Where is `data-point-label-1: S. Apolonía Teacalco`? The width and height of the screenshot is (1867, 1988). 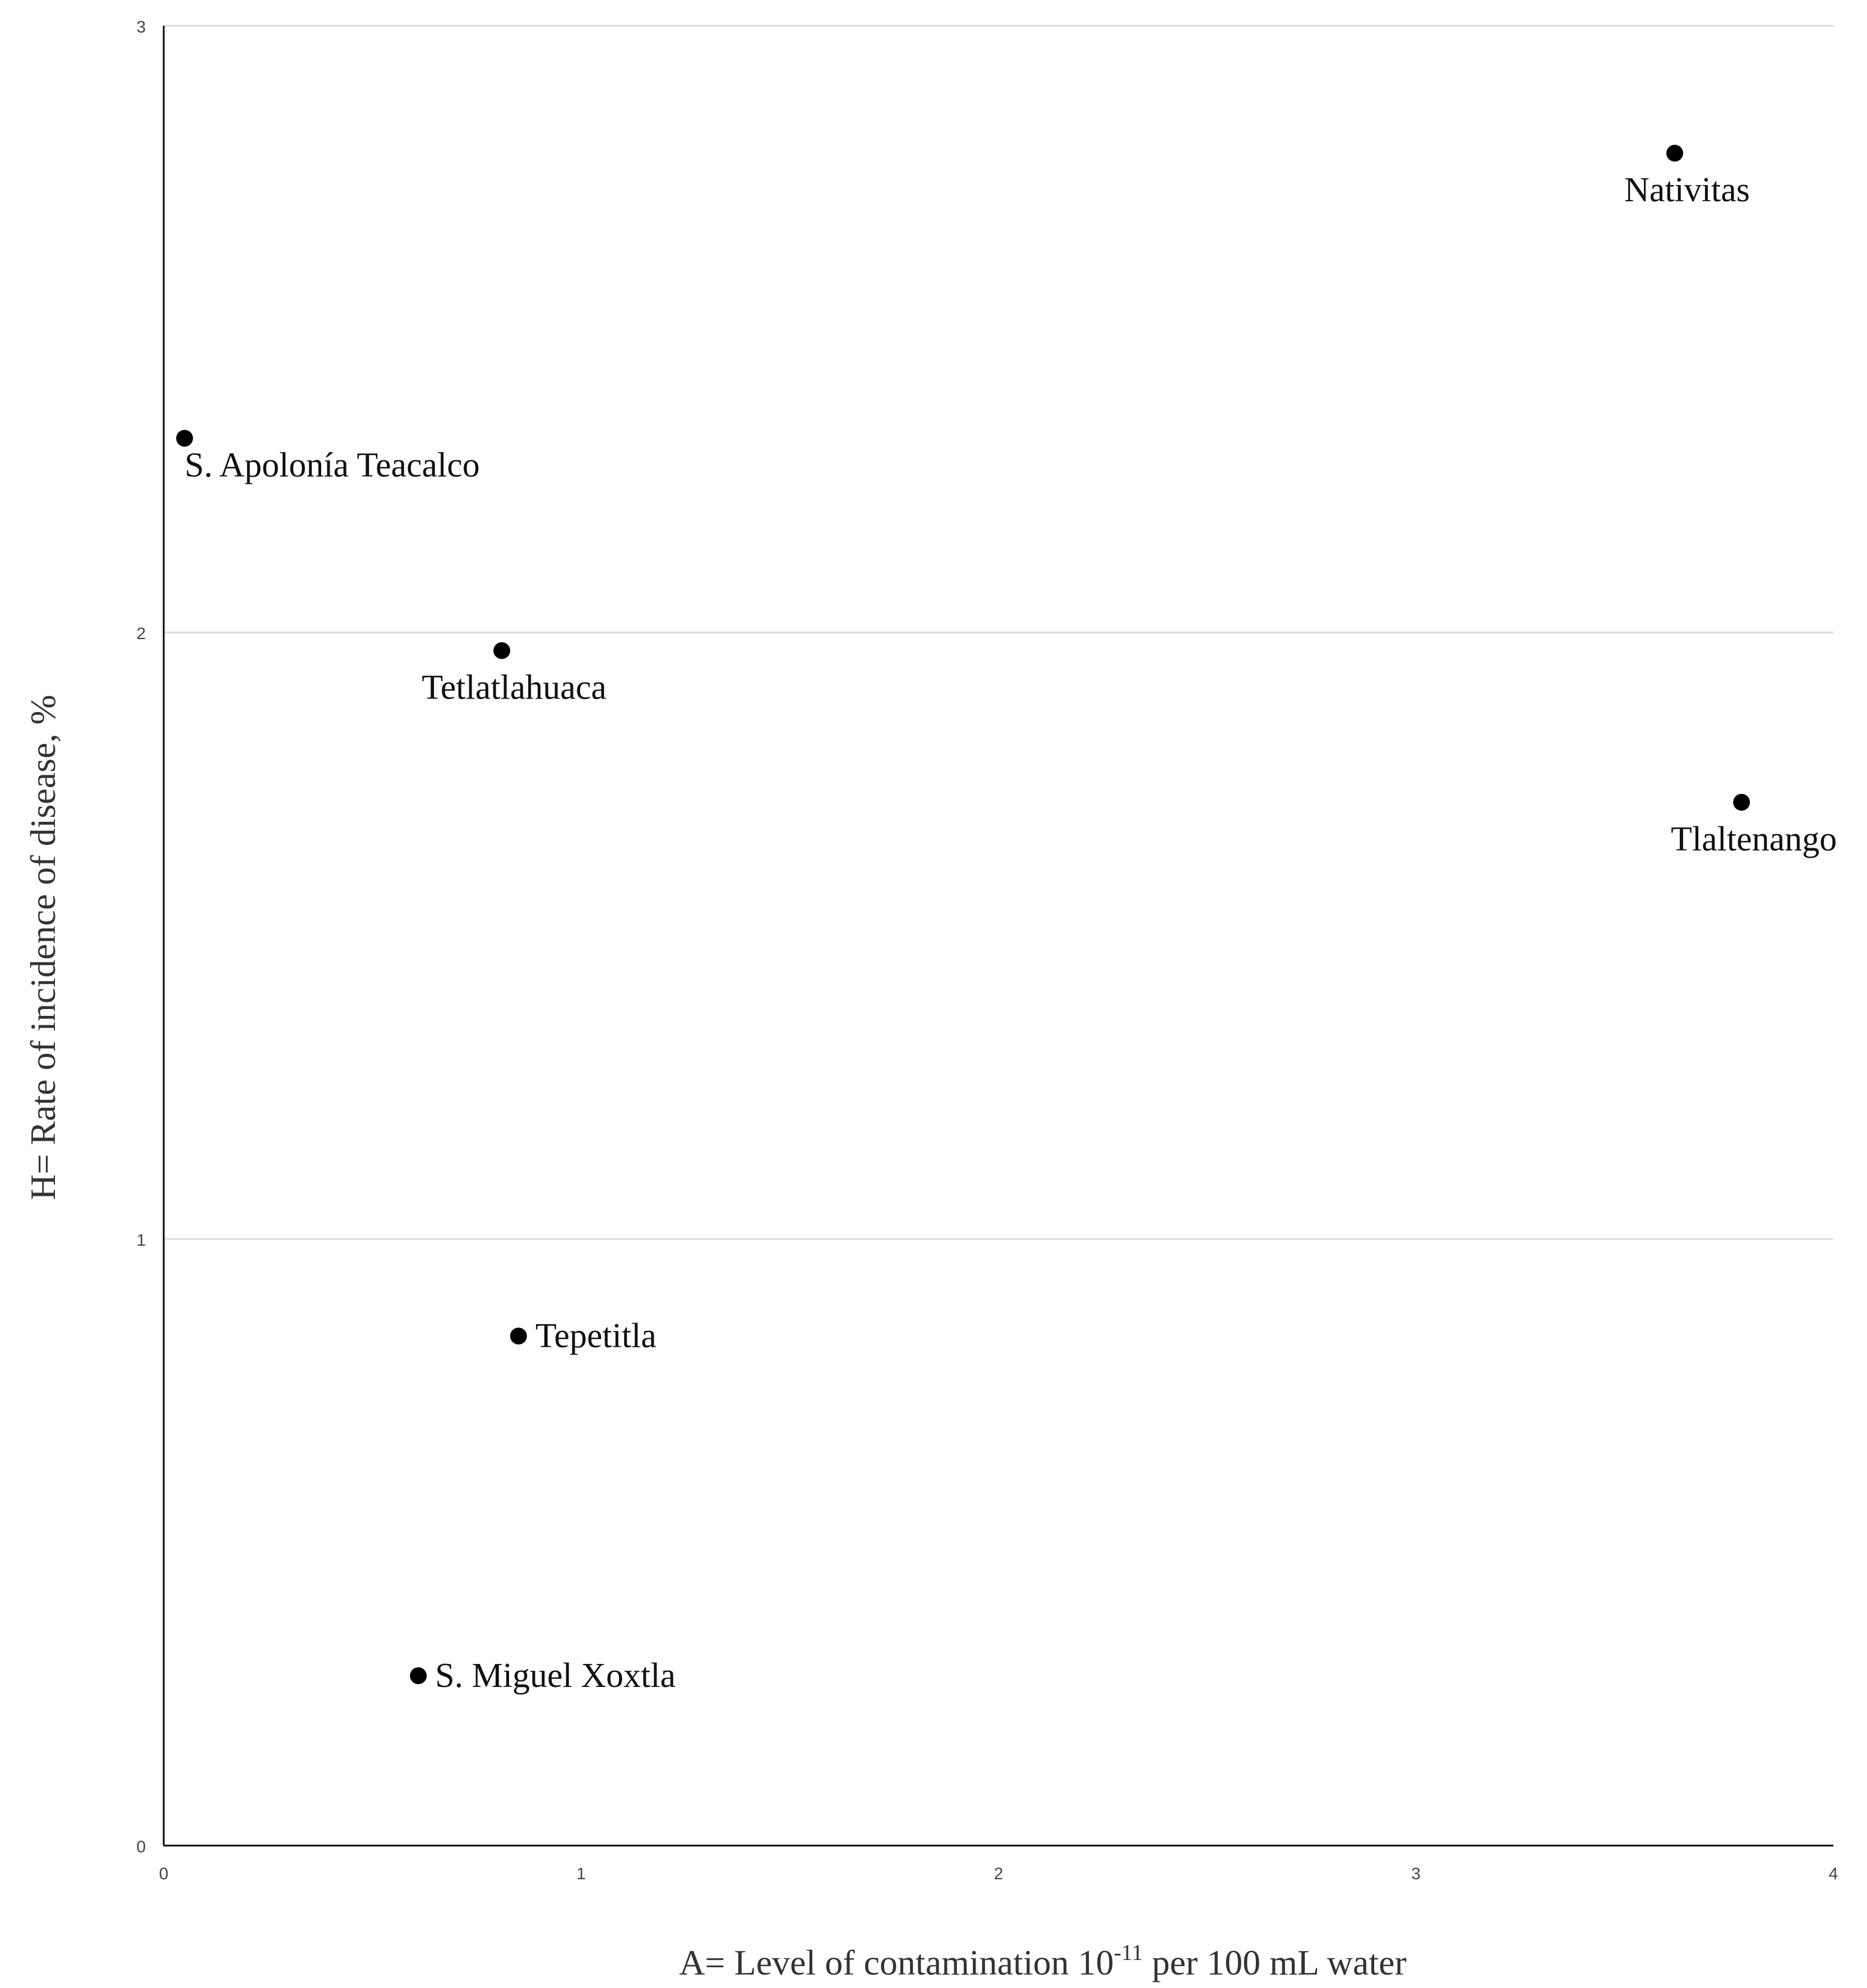
data-point-label-1: S. Apolonía Teacalco is located at coordinates (332, 465).